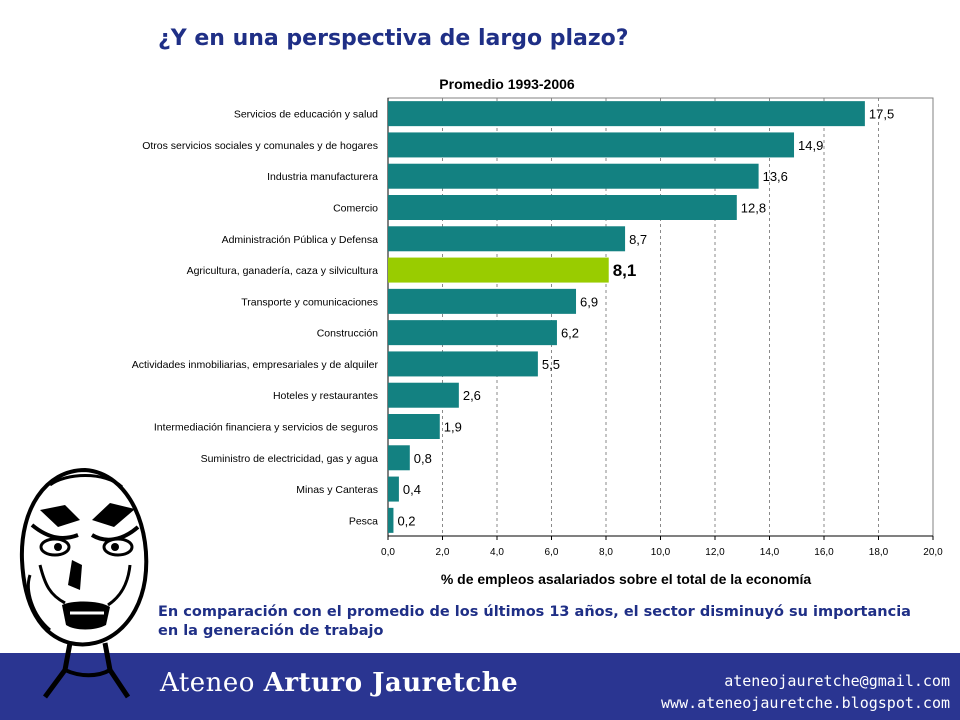 Image resolution: width=960 pixels, height=720 pixels. Describe the element at coordinates (552, 552) in the screenshot. I see `x-tick-label: 6,0` at that location.